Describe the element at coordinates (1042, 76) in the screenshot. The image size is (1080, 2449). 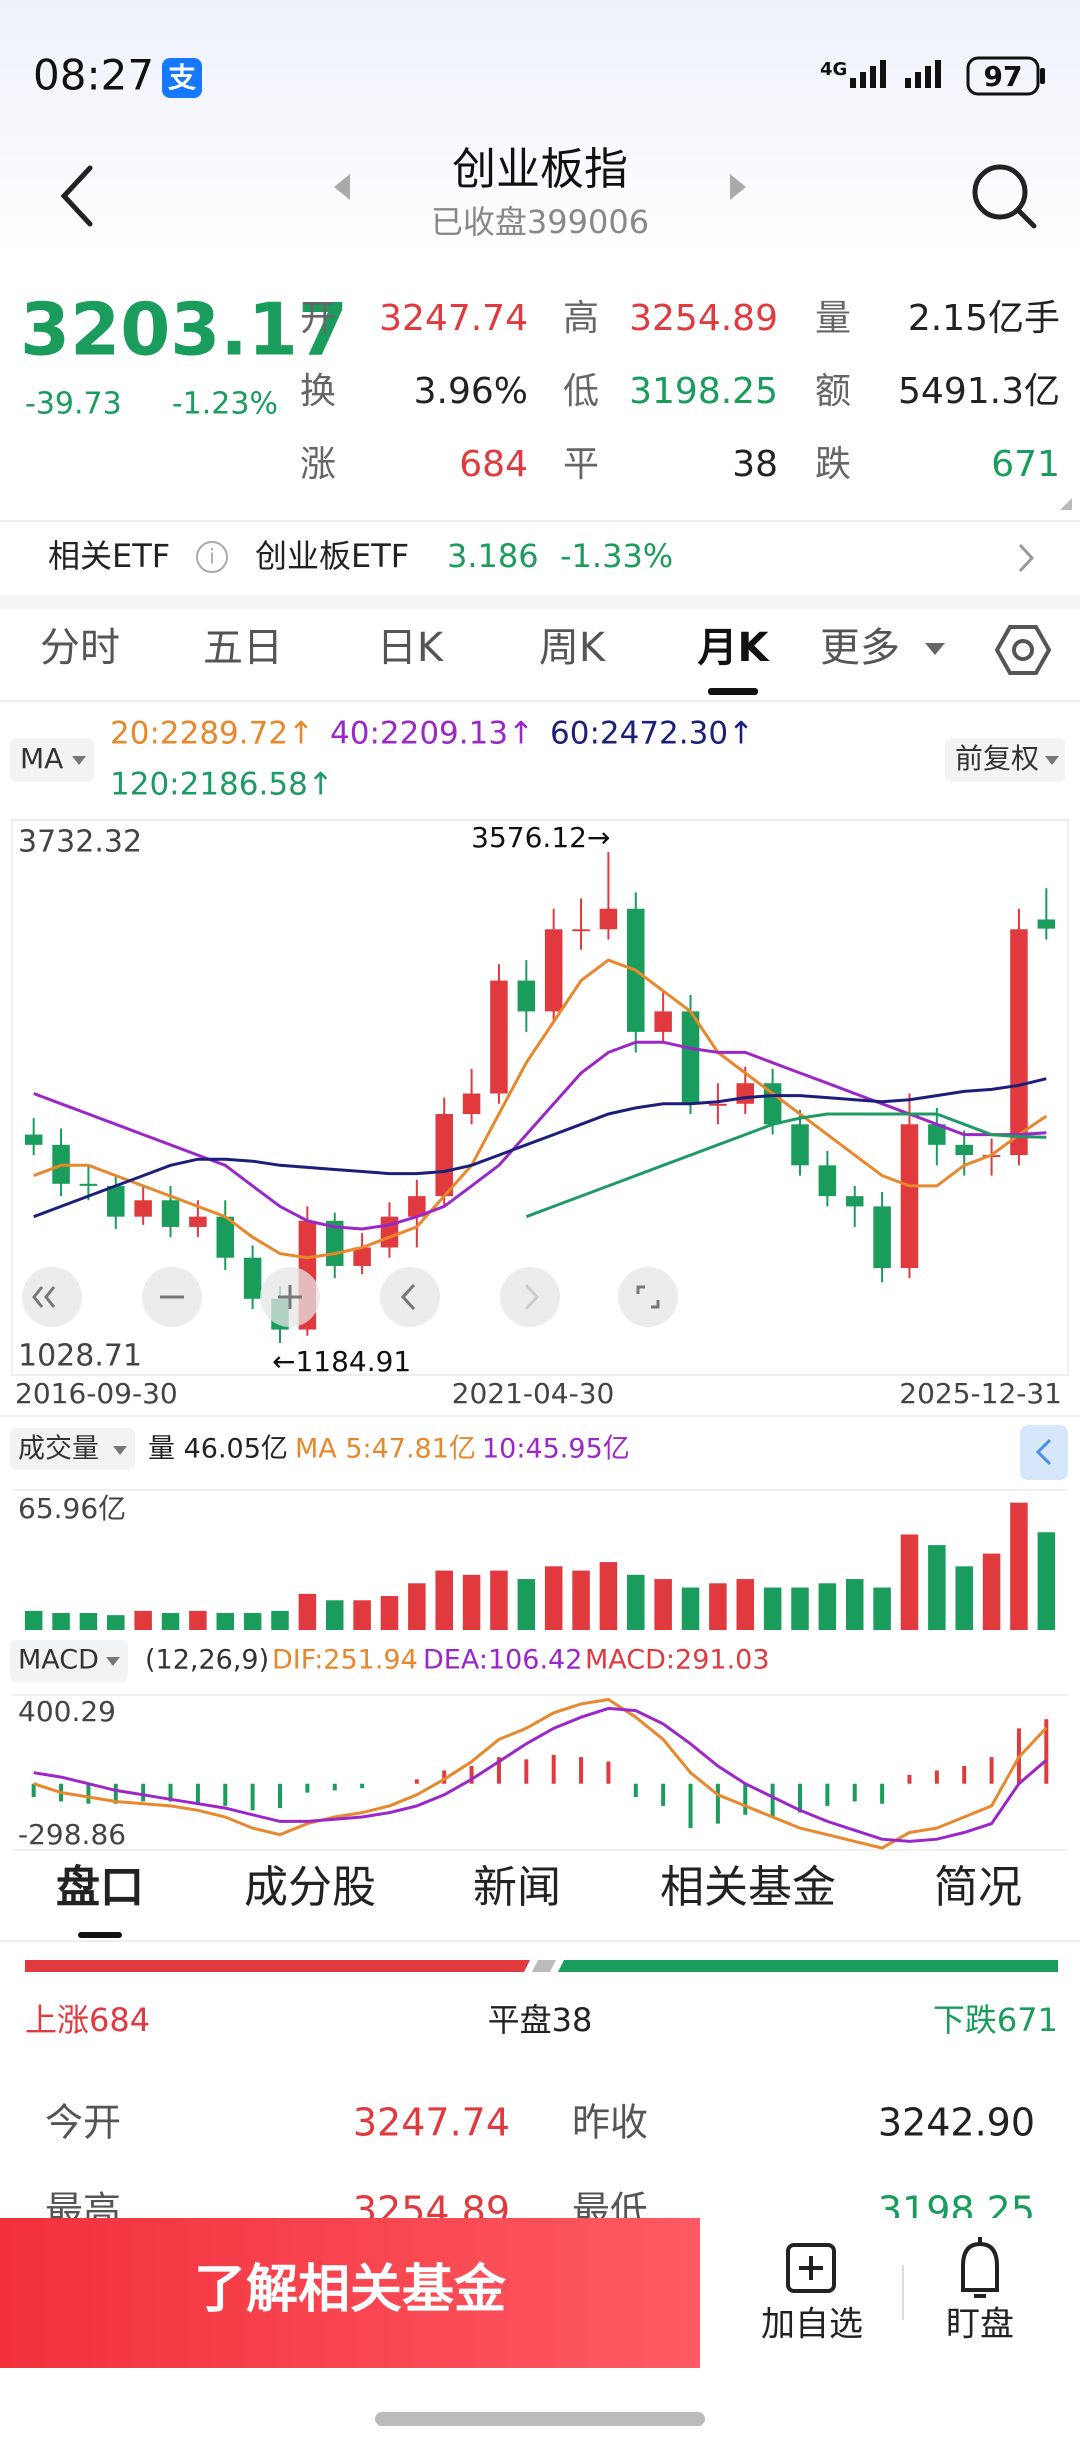
I see `battery-tip` at that location.